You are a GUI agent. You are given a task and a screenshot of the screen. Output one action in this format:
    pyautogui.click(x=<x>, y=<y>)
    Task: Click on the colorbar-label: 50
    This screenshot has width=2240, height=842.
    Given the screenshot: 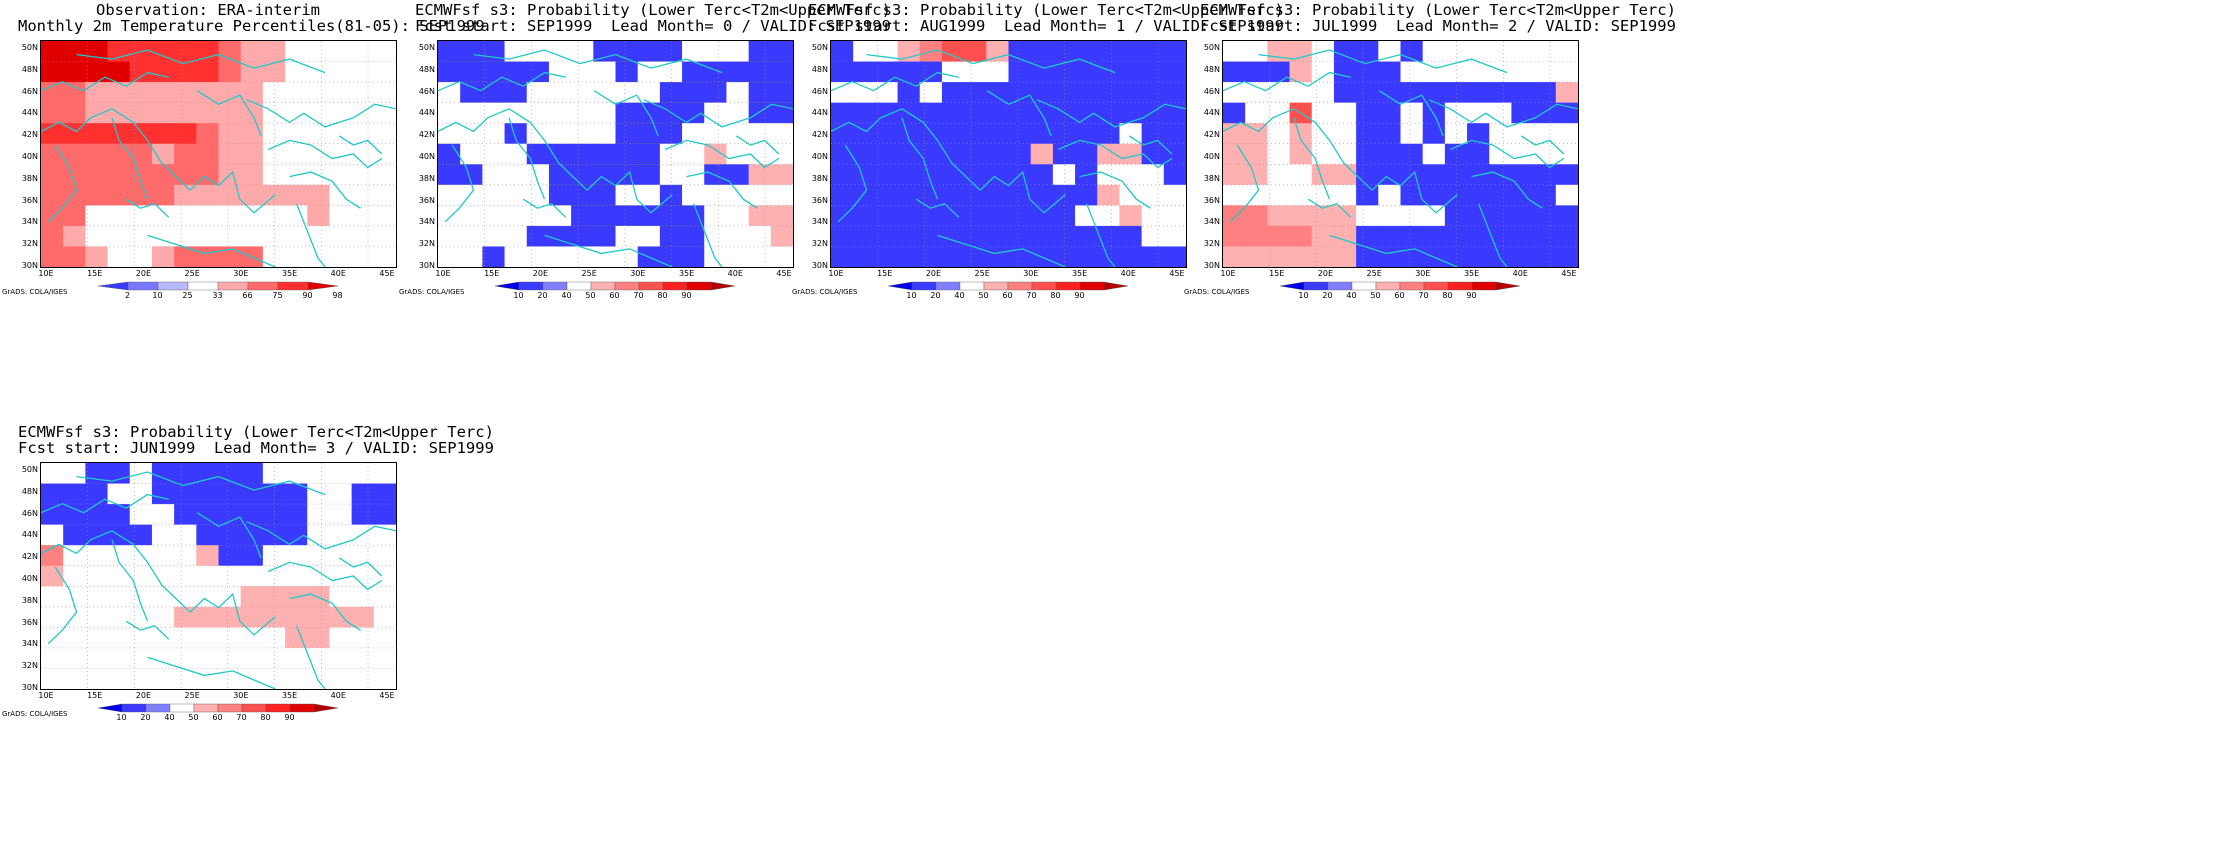 What is the action you would take?
    pyautogui.click(x=193, y=717)
    